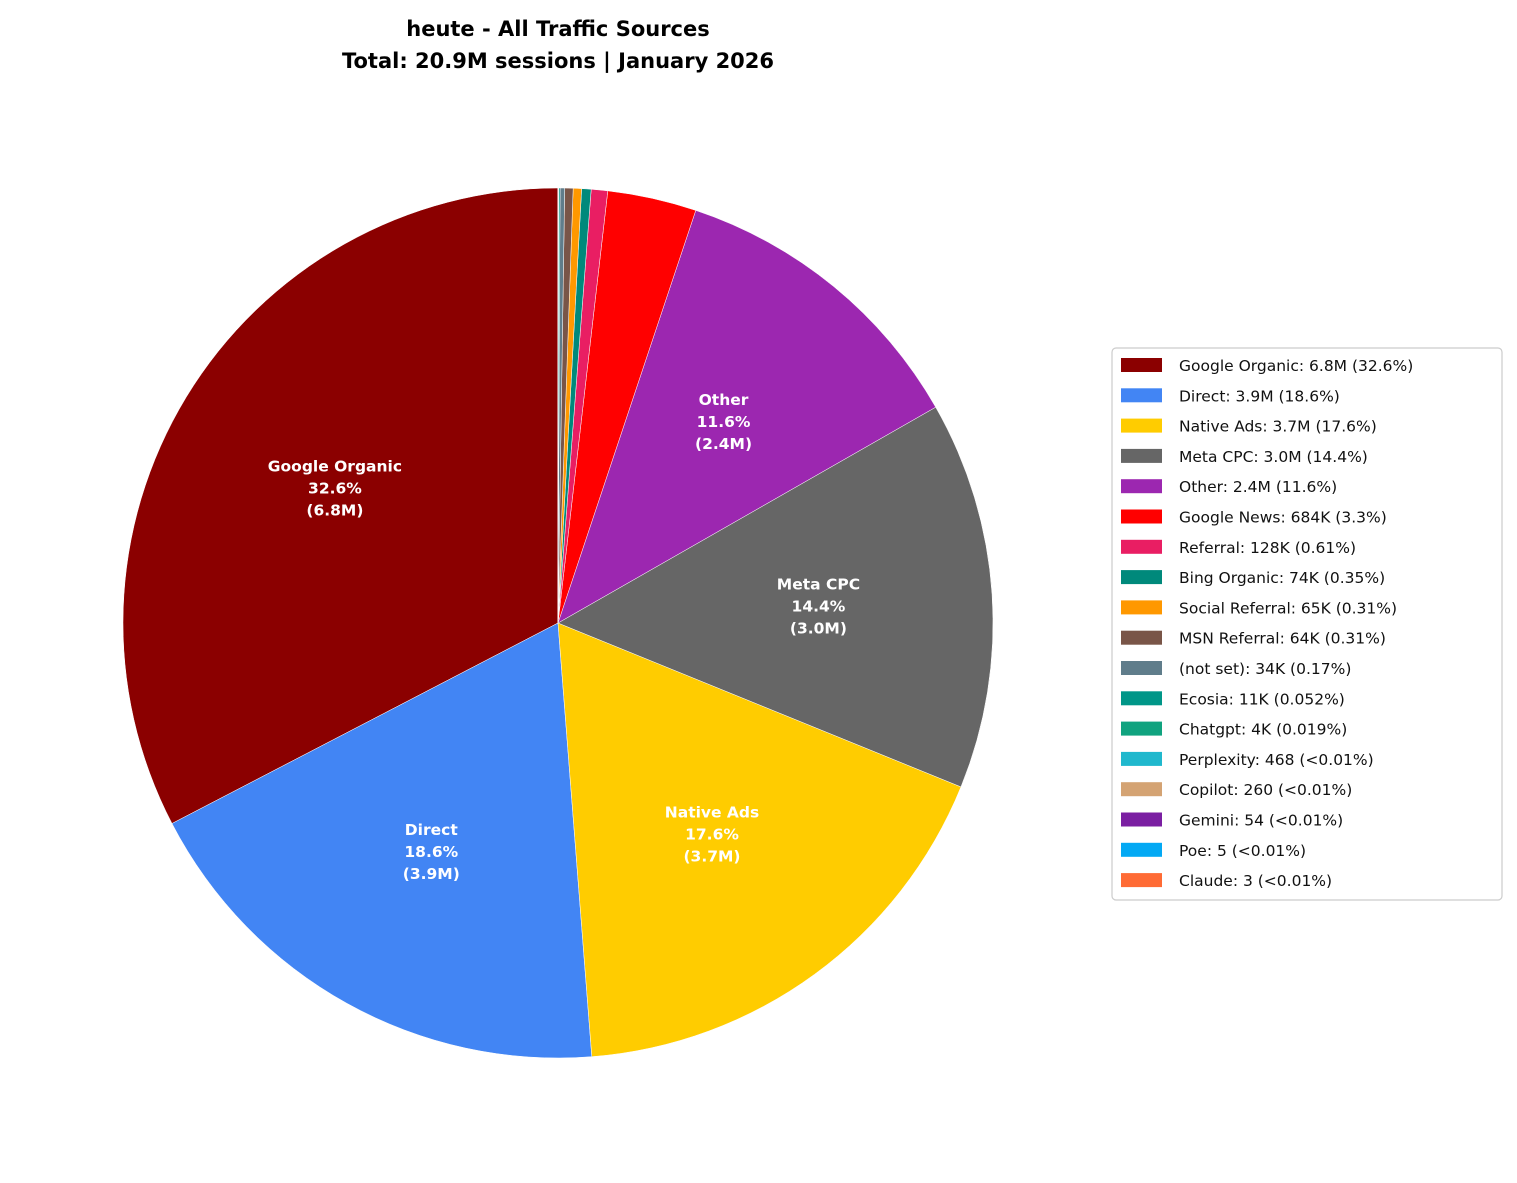 Image resolution: width=1517 pixels, height=1183 pixels. Describe the element at coordinates (1141, 728) in the screenshot. I see `legend-swatch-chatgpt` at that location.